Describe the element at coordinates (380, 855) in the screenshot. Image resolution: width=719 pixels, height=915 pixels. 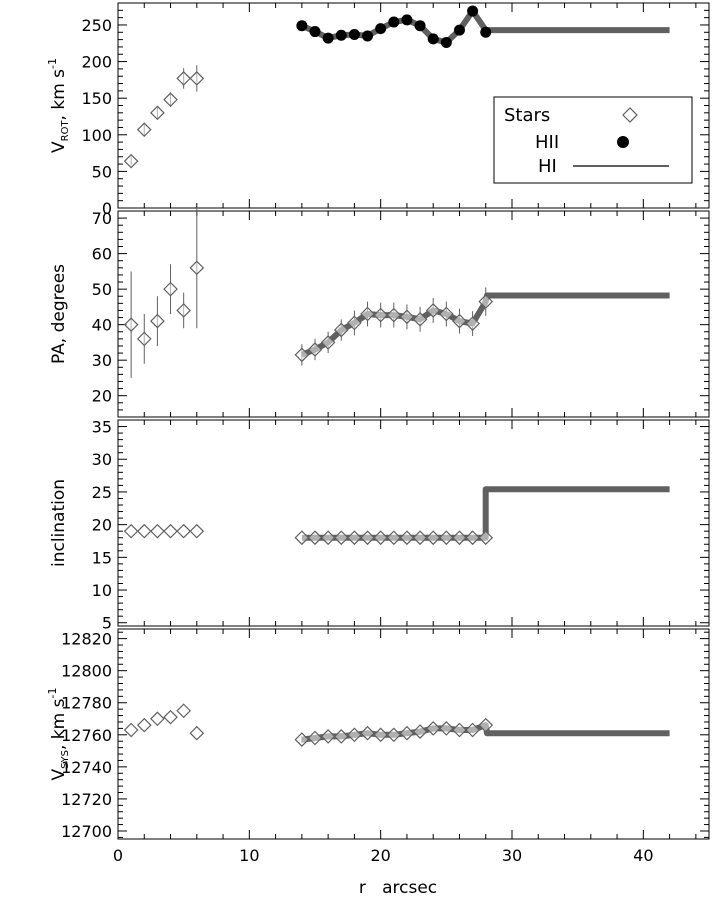
I see `x-tick-label: 20` at that location.